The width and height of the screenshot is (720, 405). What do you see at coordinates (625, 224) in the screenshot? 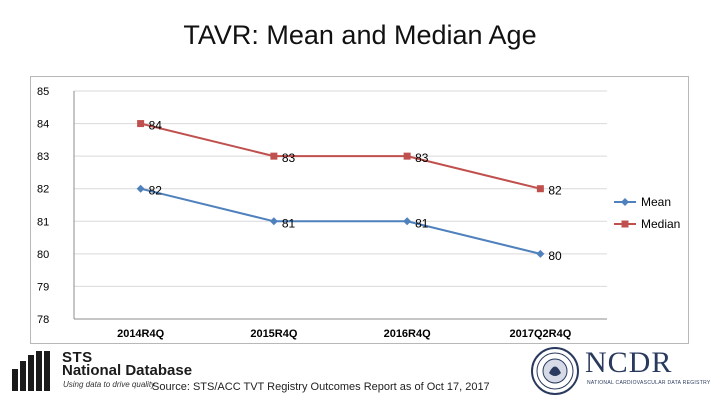
I see `legend-marker-median` at bounding box center [625, 224].